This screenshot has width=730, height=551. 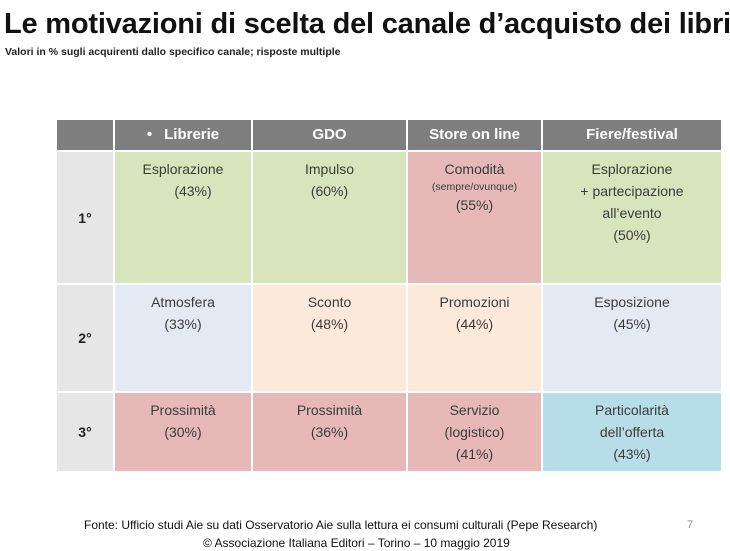 What do you see at coordinates (85, 217) in the screenshot?
I see `rank-label: 1°` at bounding box center [85, 217].